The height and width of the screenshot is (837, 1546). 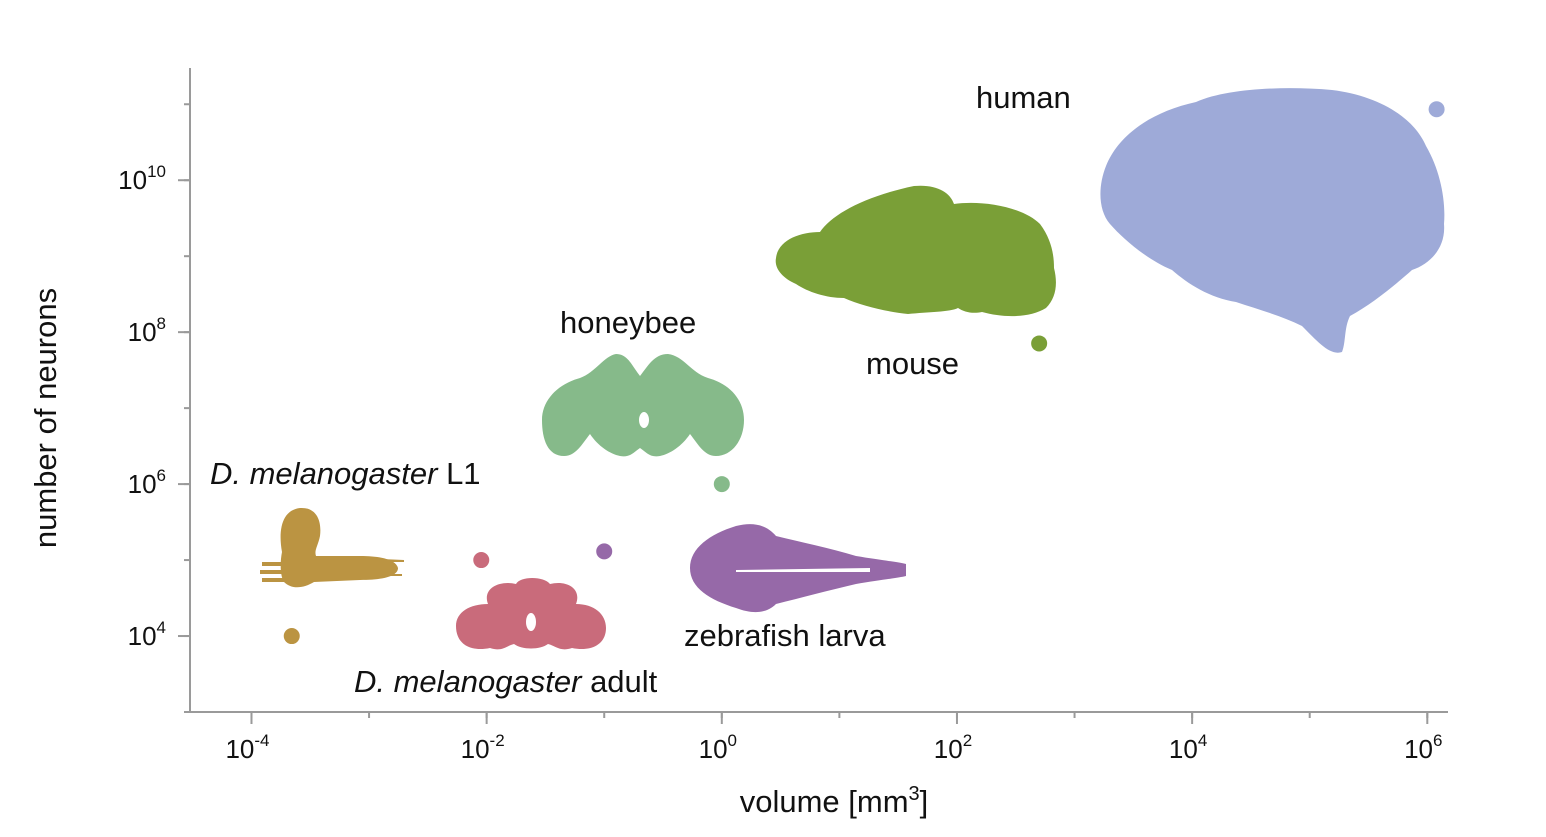 I want to click on zebrafish-larva-label: zebrafish larva, so click(x=785, y=635).